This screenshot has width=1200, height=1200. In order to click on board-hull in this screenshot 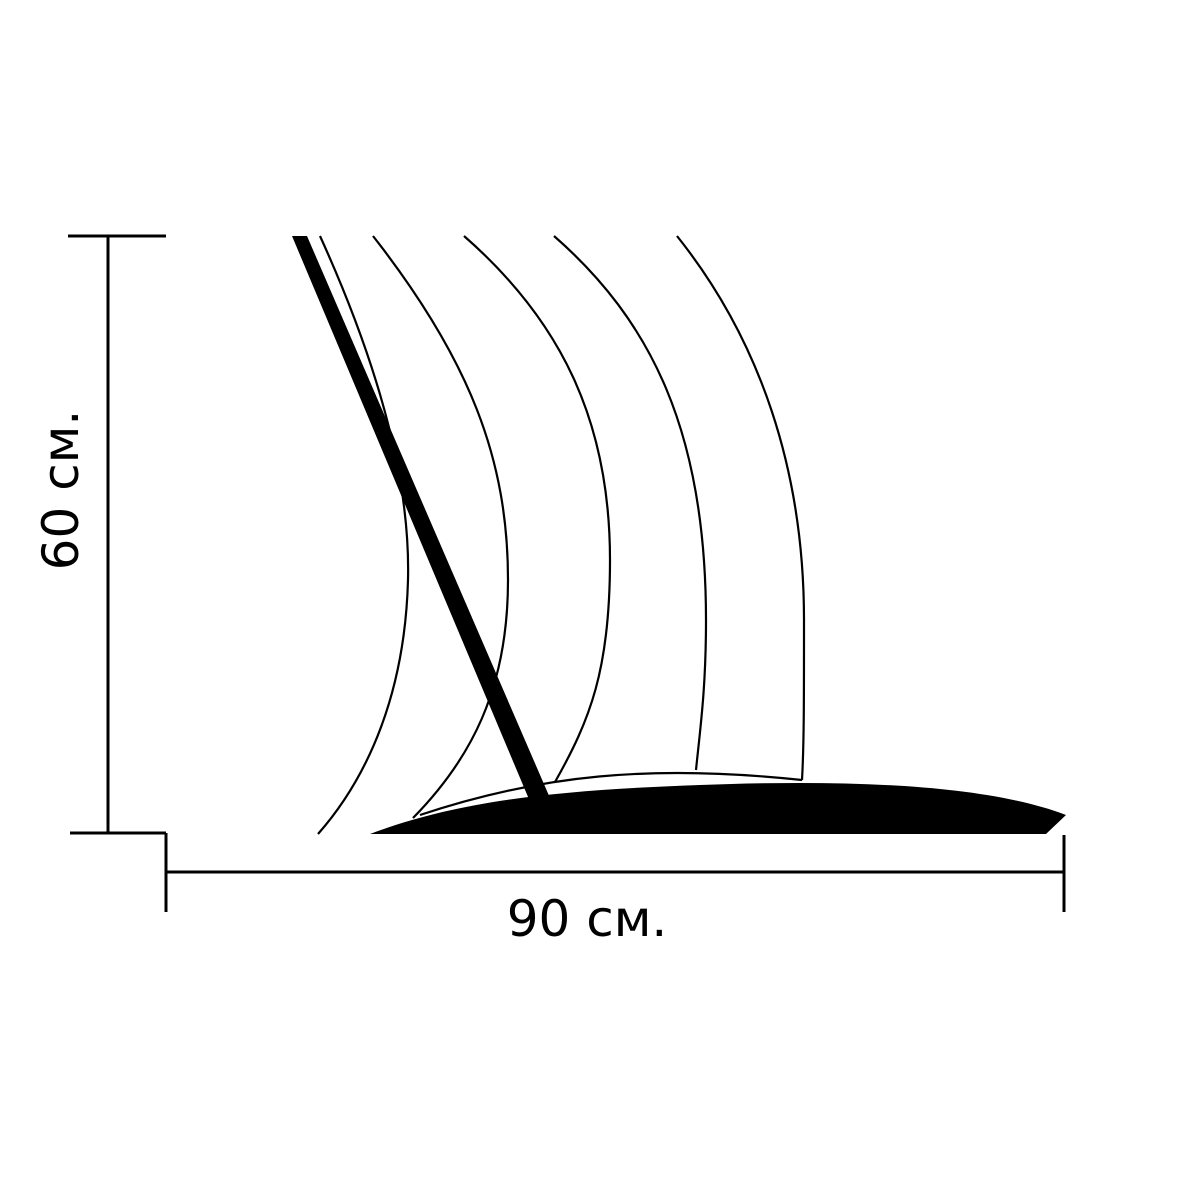, I will do `click(718, 808)`.